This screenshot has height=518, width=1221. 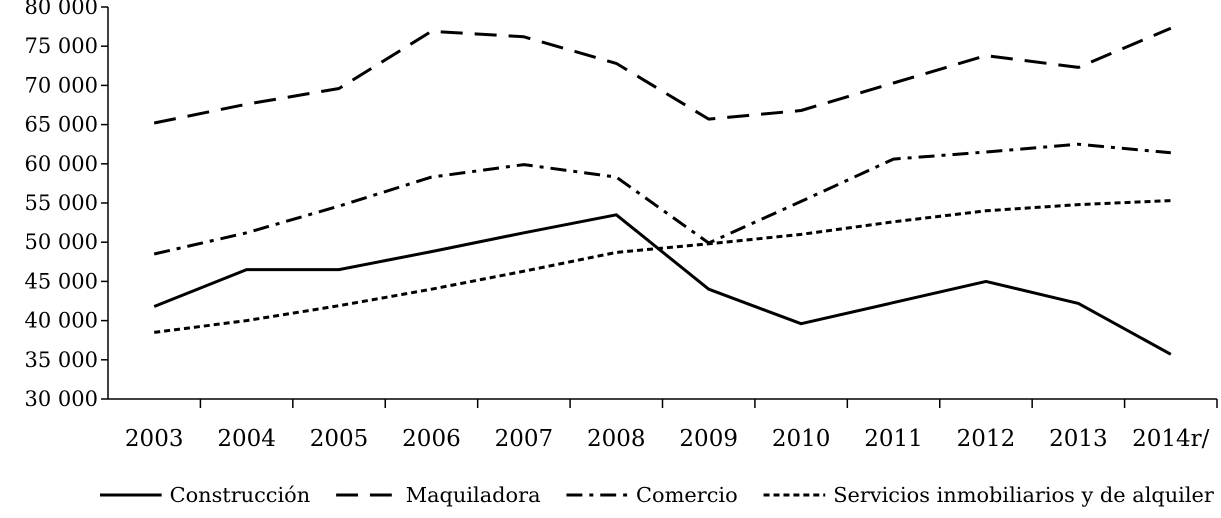 What do you see at coordinates (246, 439) in the screenshot?
I see `x-tick-label: 2004` at bounding box center [246, 439].